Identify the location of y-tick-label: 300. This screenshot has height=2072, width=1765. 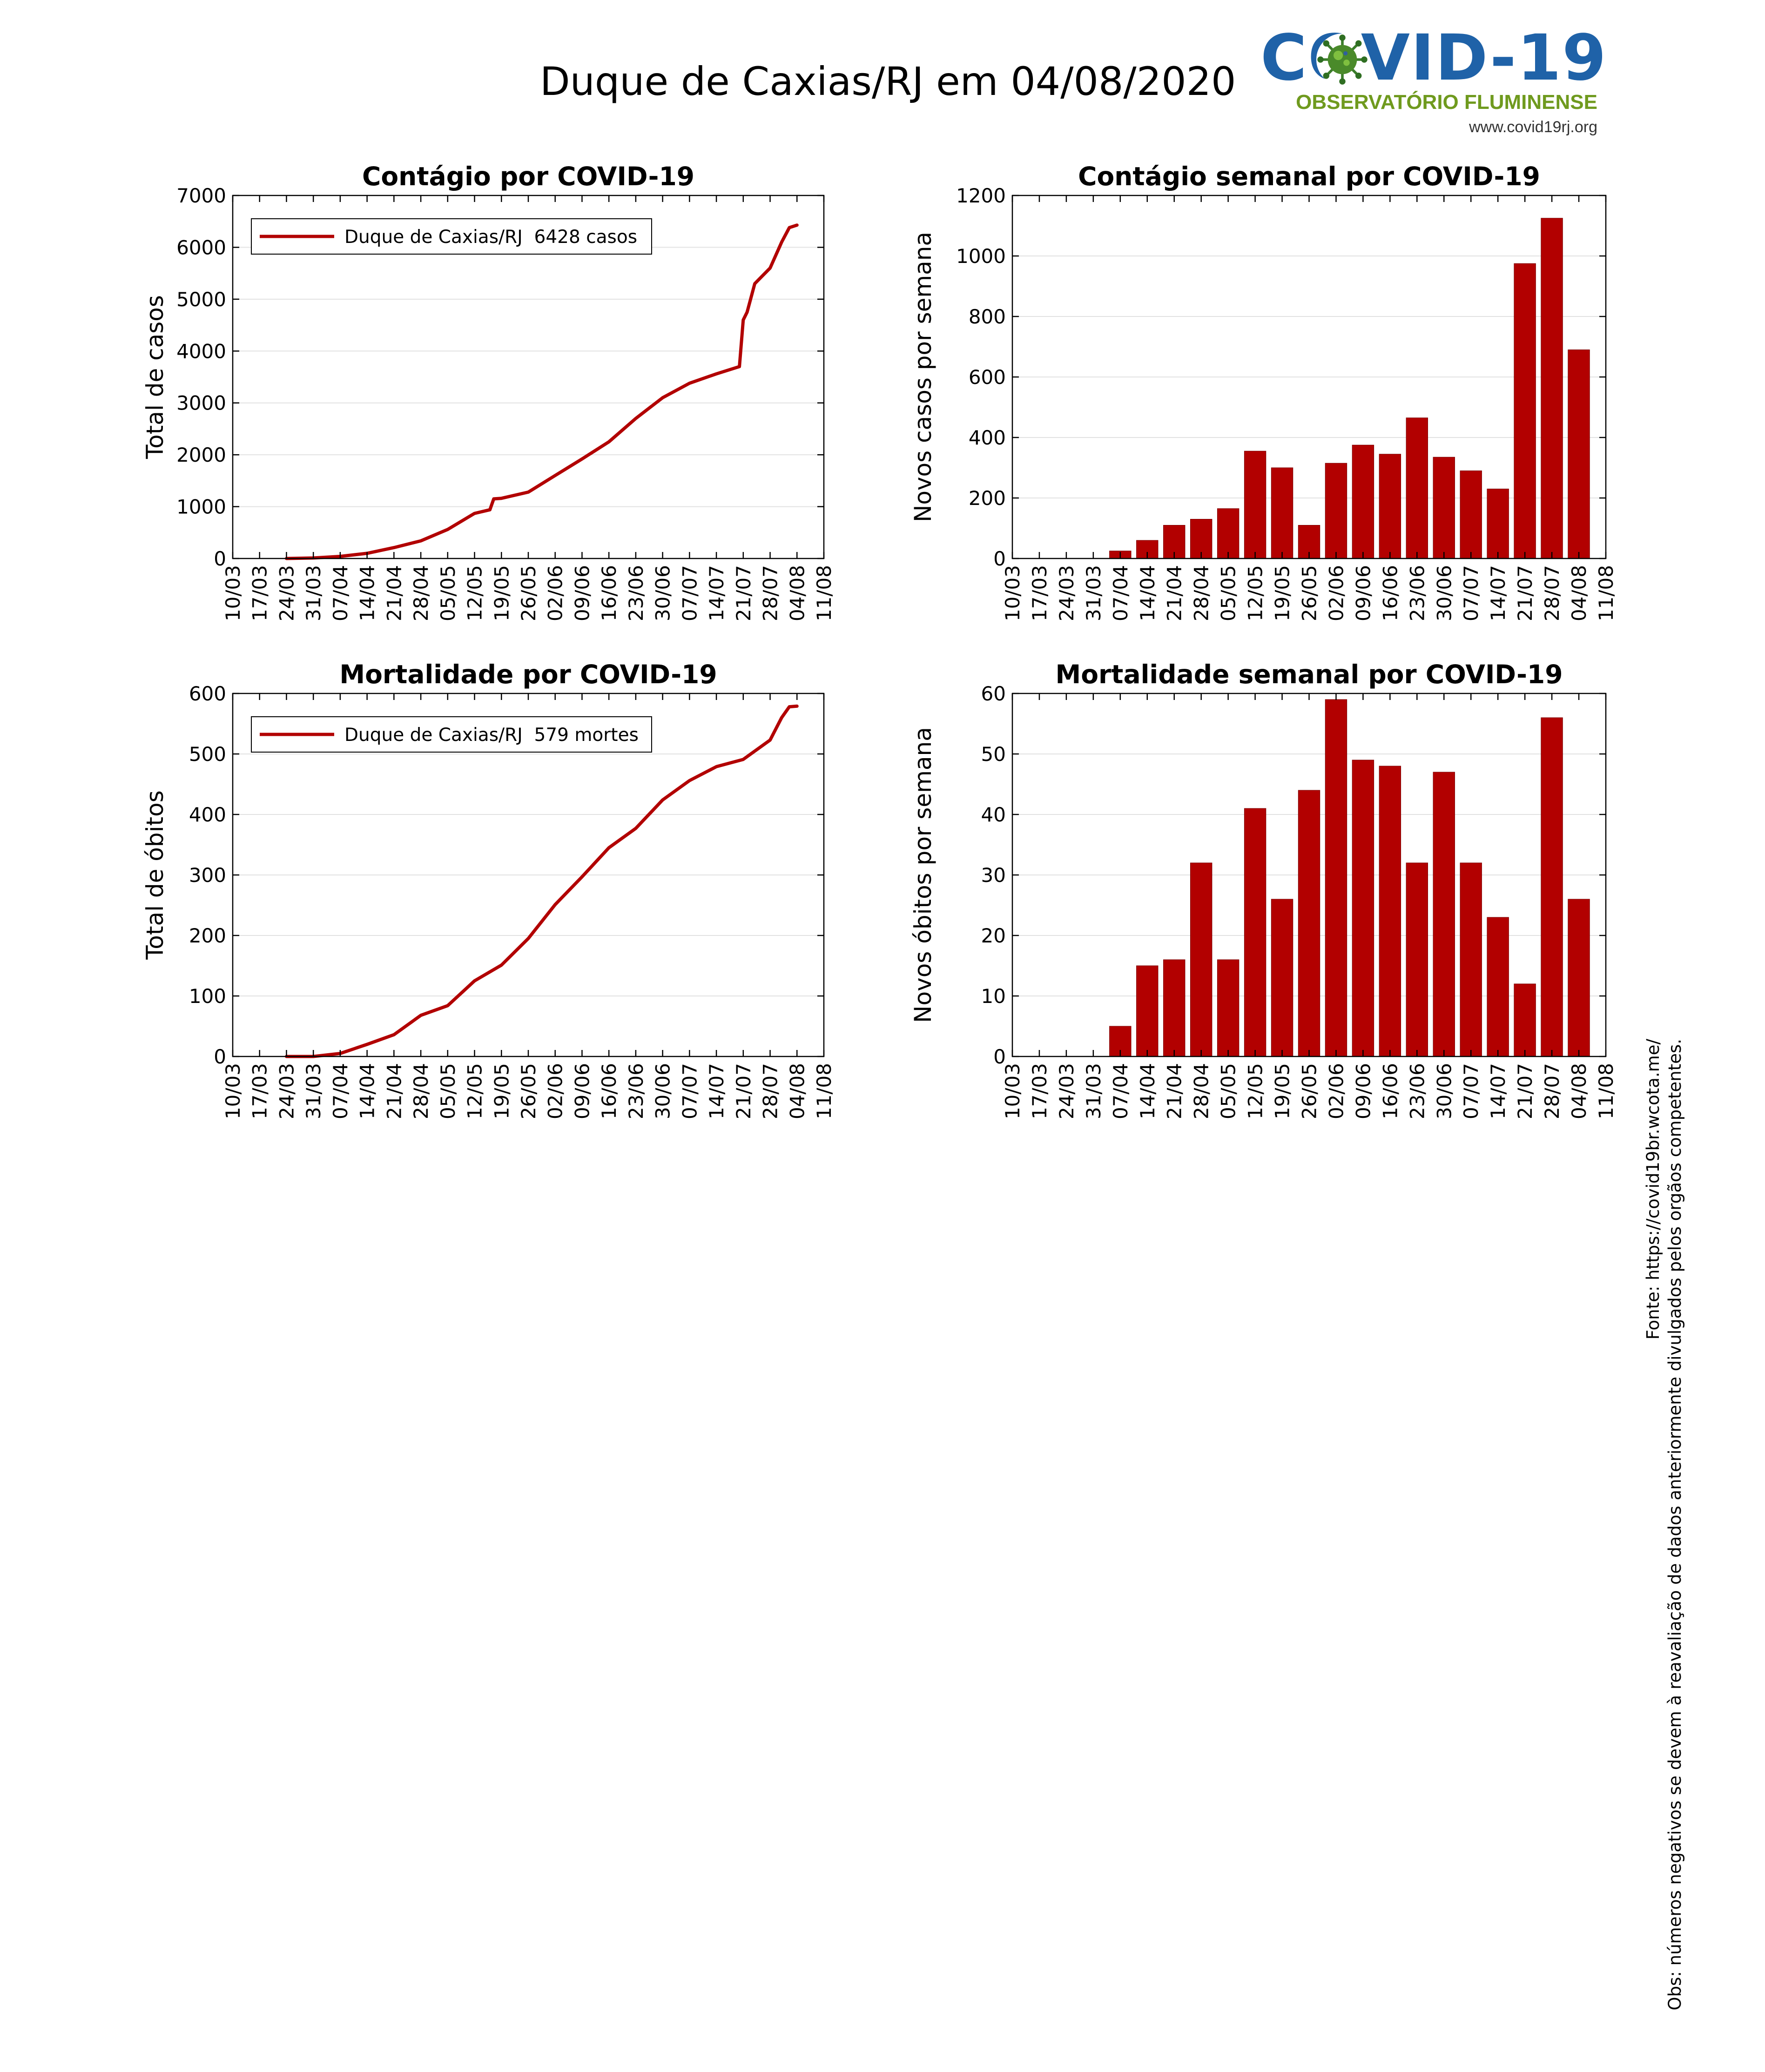
(208, 875).